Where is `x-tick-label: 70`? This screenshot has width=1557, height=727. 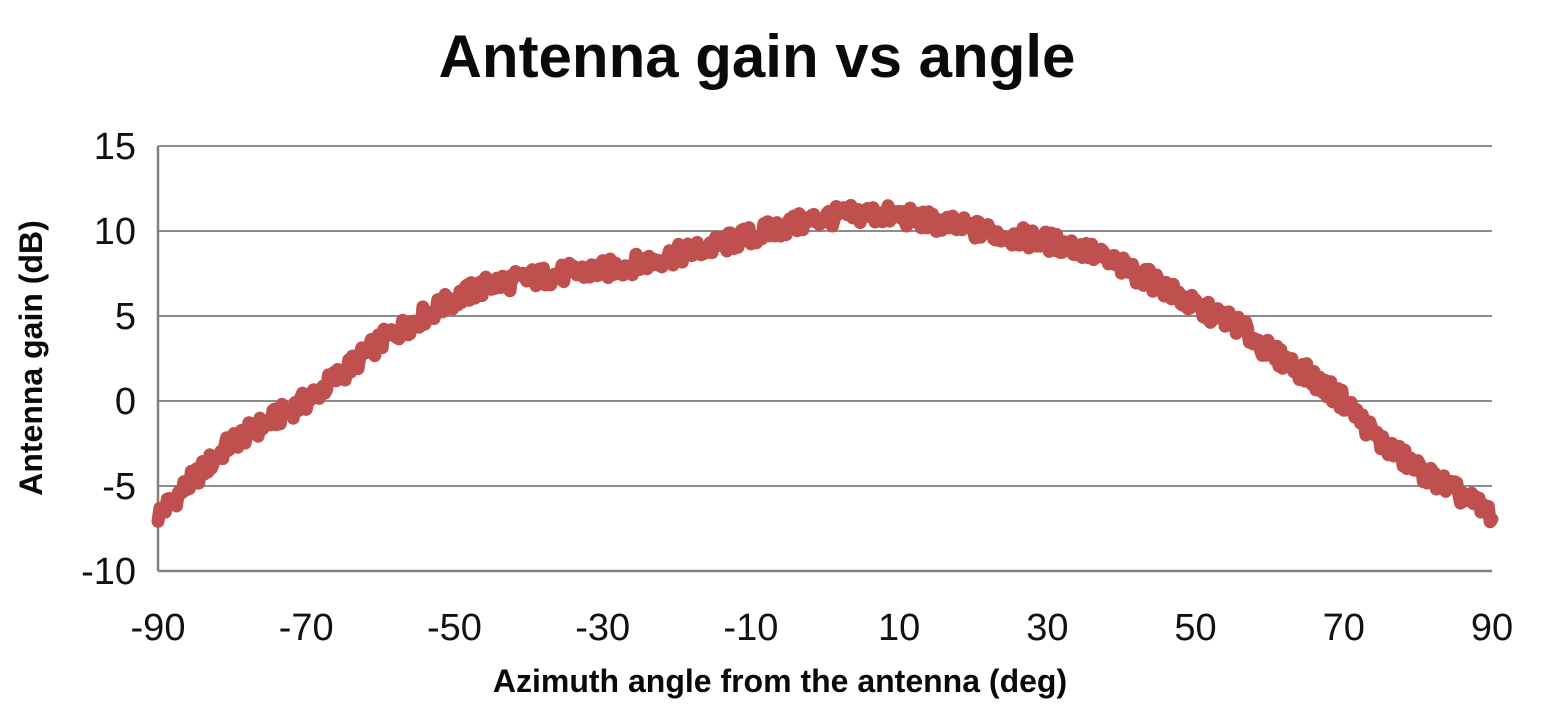 x-tick-label: 70 is located at coordinates (1344, 628).